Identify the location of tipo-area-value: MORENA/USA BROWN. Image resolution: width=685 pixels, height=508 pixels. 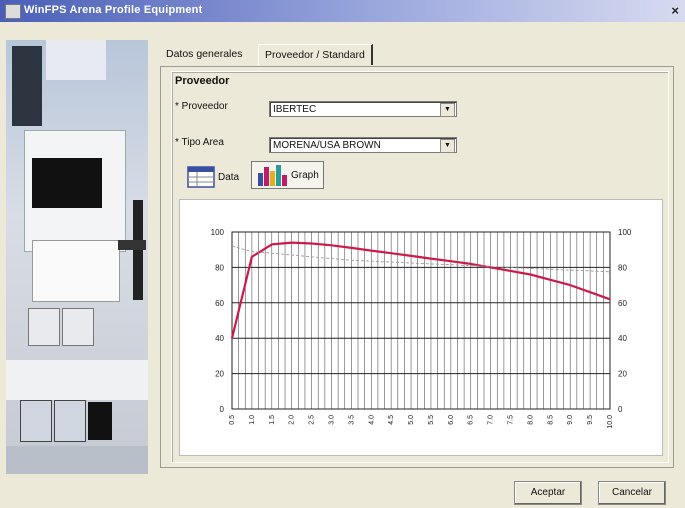
(327, 145).